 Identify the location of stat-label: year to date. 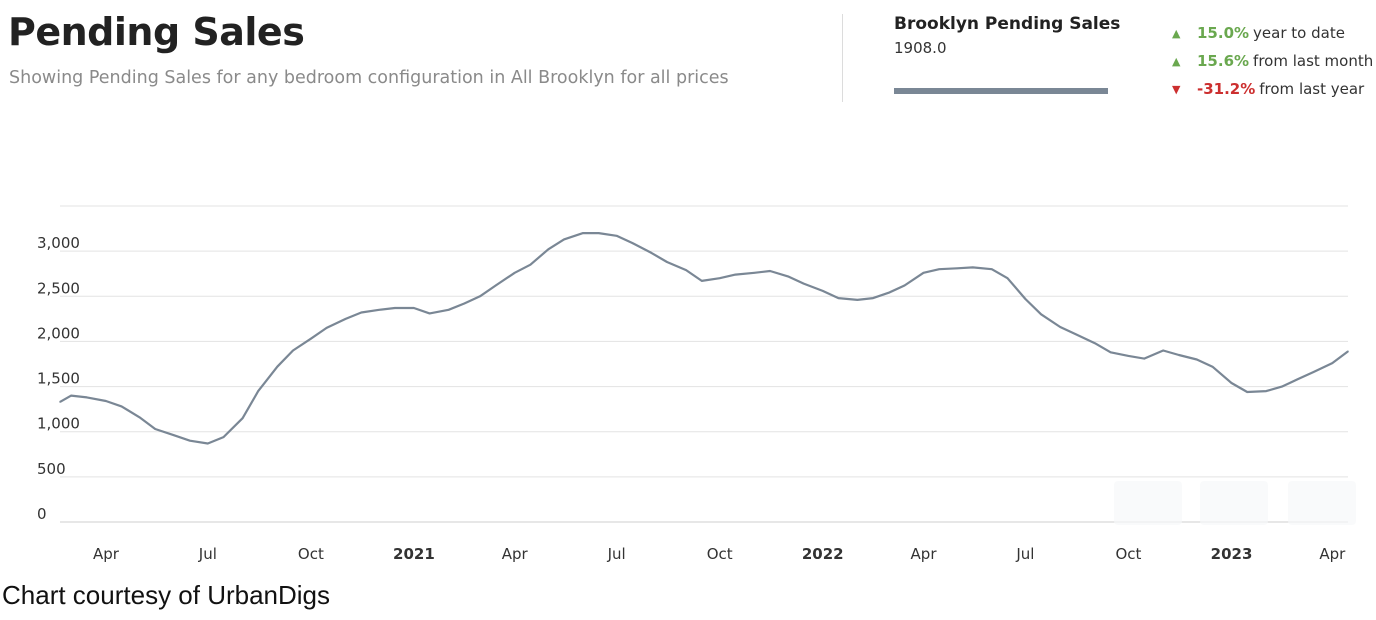
(1299, 33).